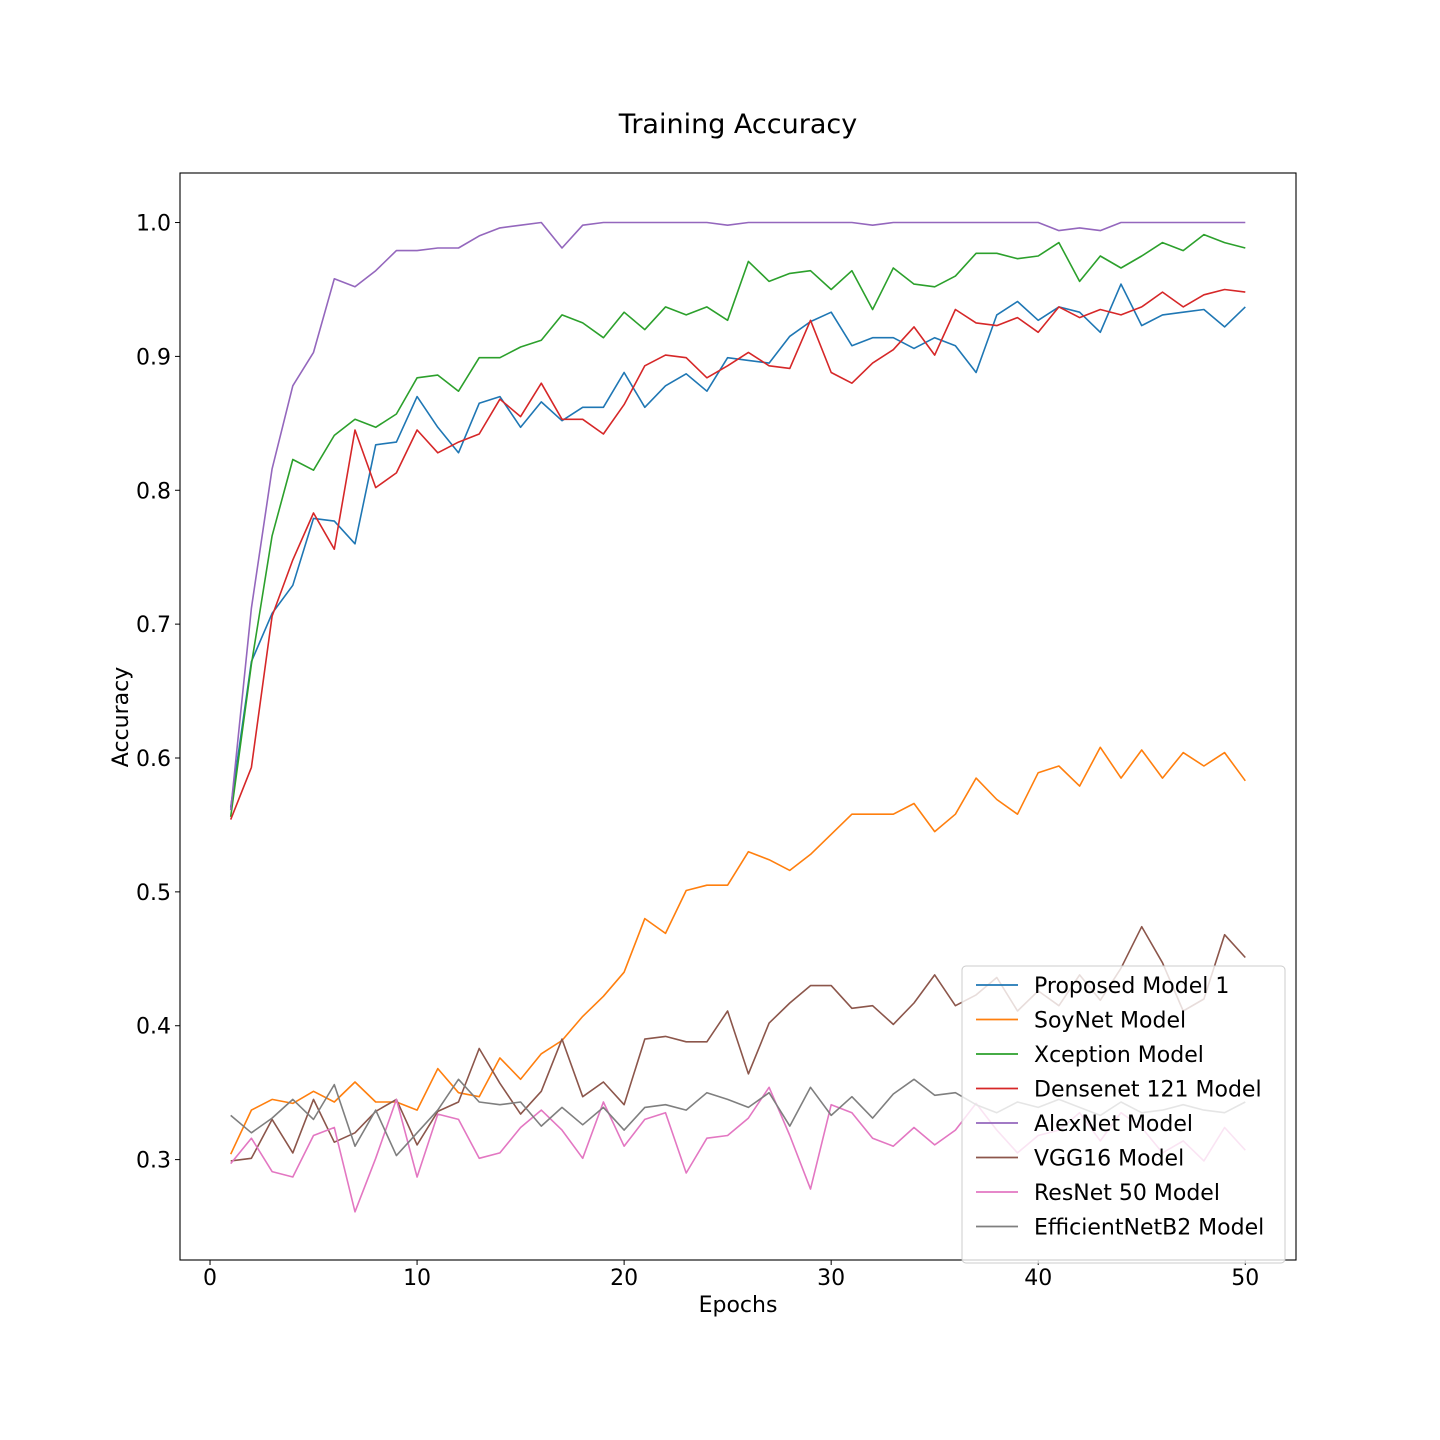 Image resolution: width=1440 pixels, height=1440 pixels. Describe the element at coordinates (1131, 986) in the screenshot. I see `legend-label: Proposed Model 1` at that location.